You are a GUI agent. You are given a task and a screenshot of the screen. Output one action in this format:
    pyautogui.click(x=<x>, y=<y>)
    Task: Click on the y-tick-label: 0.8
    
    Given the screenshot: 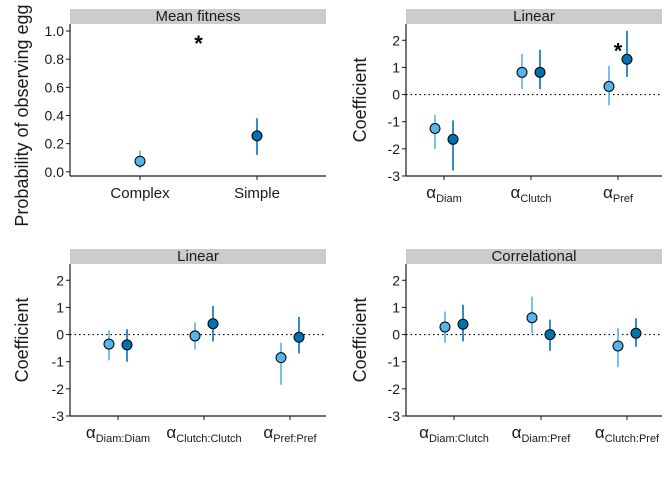 What is the action you would take?
    pyautogui.click(x=55, y=59)
    